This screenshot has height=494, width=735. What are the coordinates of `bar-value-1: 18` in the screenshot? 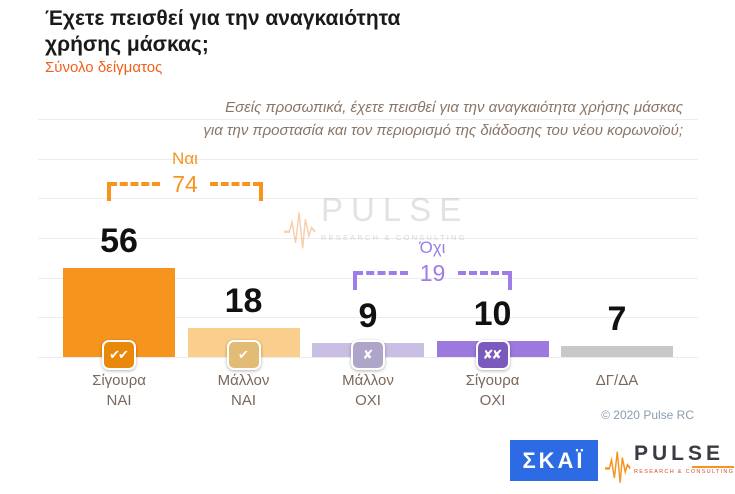 It's located at (243, 301).